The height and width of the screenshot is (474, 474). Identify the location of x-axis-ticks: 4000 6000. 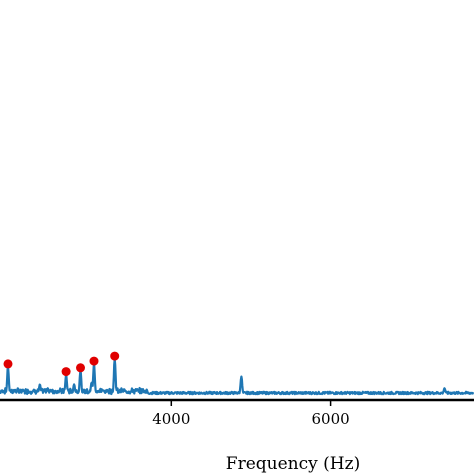
(251, 414).